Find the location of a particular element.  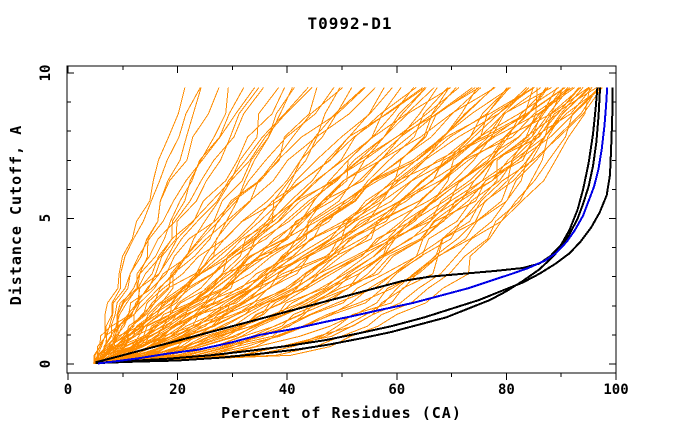

x-tick-label: 20 is located at coordinates (178, 390).